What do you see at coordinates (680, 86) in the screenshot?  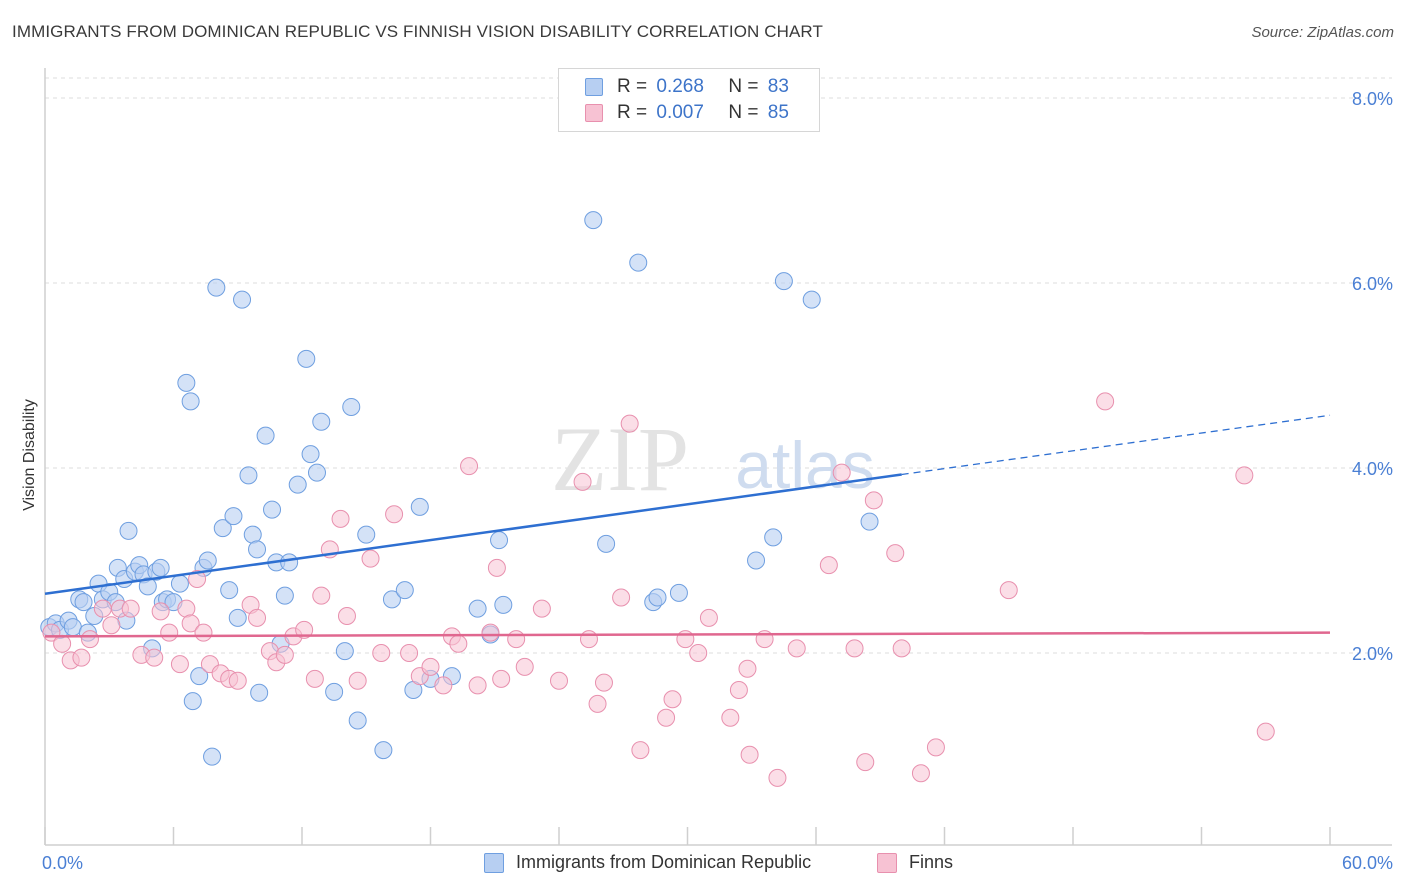 I see `legend-r-value: 0.268` at bounding box center [680, 86].